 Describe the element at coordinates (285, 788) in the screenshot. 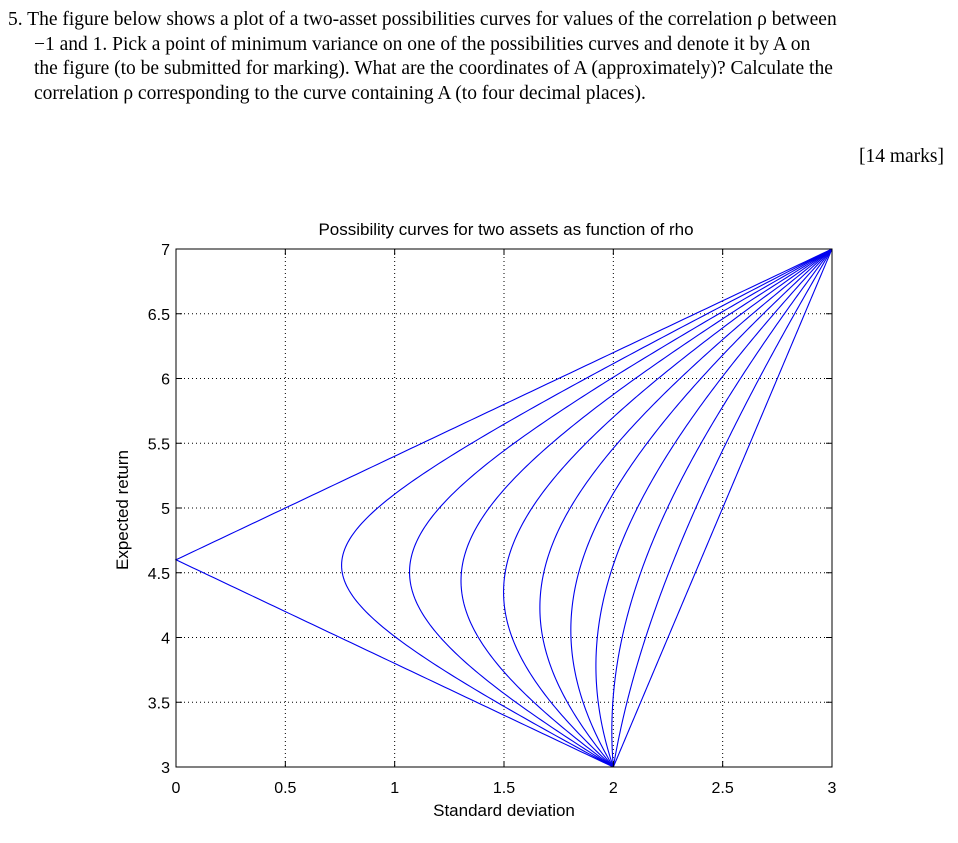

I see `x-tick-label: 0.5` at that location.